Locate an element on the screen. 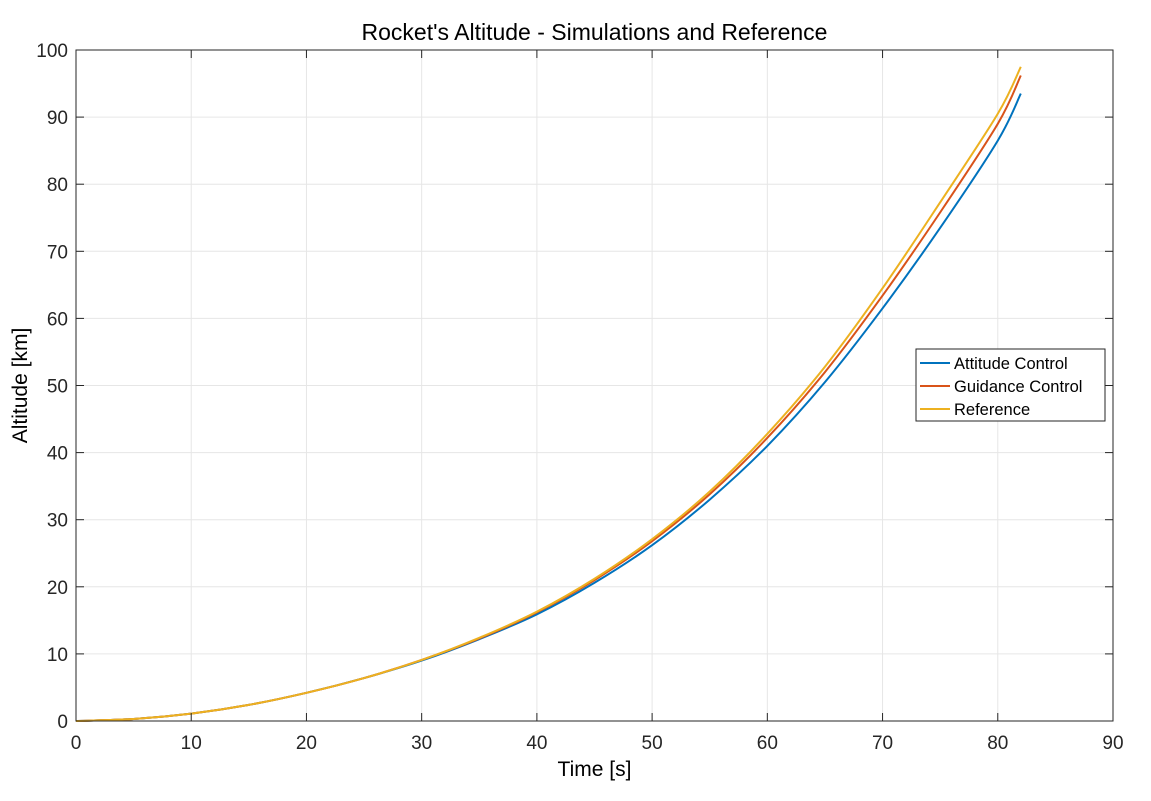  y-tick-label: 100 is located at coordinates (52, 51).